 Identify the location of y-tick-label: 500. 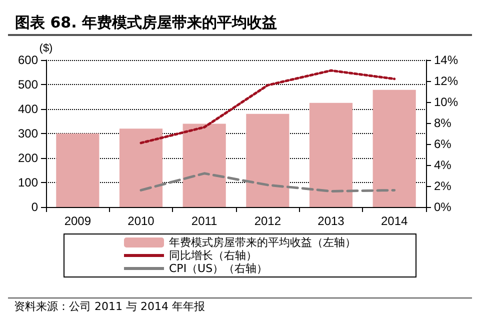
(28, 85).